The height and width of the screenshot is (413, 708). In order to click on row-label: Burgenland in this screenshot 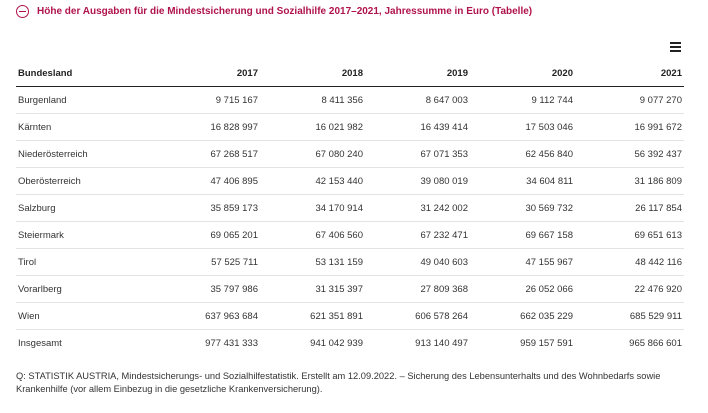, I will do `click(91, 100)`.